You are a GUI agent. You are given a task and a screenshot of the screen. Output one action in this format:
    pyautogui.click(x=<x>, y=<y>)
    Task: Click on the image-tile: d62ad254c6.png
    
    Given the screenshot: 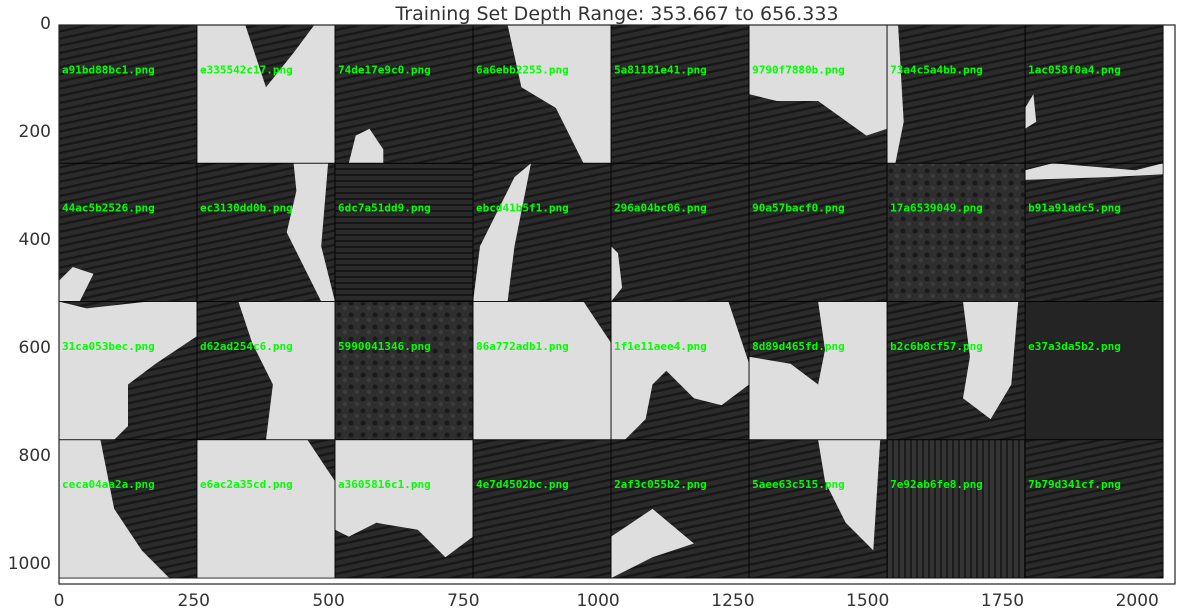 What is the action you would take?
    pyautogui.click(x=266, y=371)
    